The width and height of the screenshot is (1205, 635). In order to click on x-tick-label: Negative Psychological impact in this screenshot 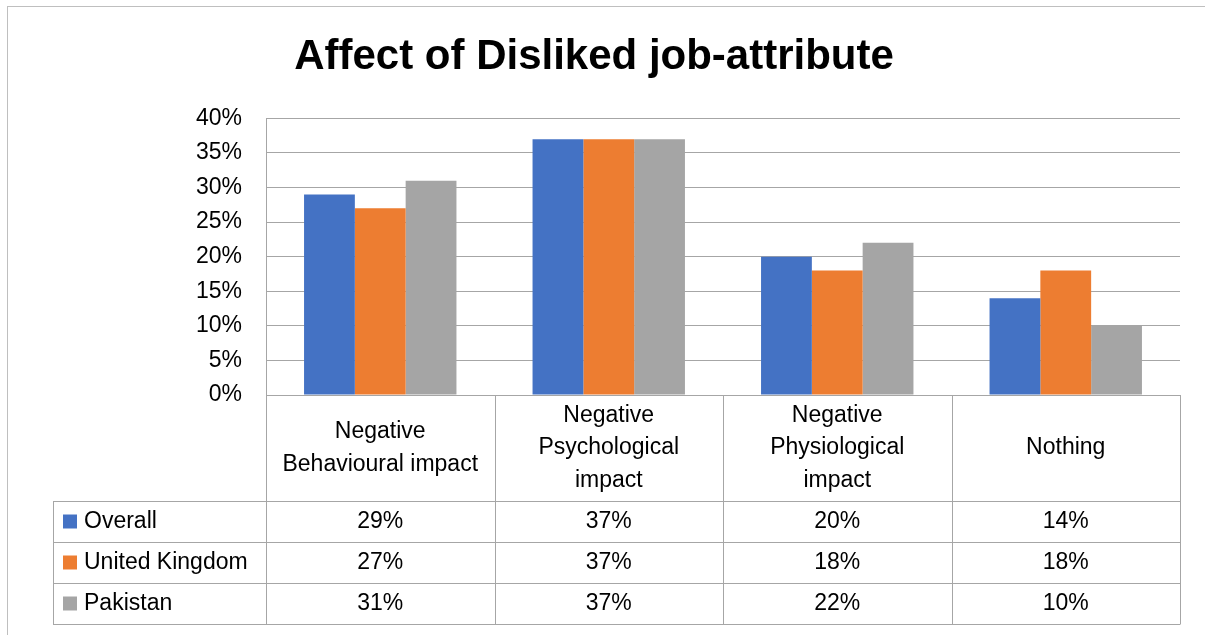, I will do `click(609, 446)`.